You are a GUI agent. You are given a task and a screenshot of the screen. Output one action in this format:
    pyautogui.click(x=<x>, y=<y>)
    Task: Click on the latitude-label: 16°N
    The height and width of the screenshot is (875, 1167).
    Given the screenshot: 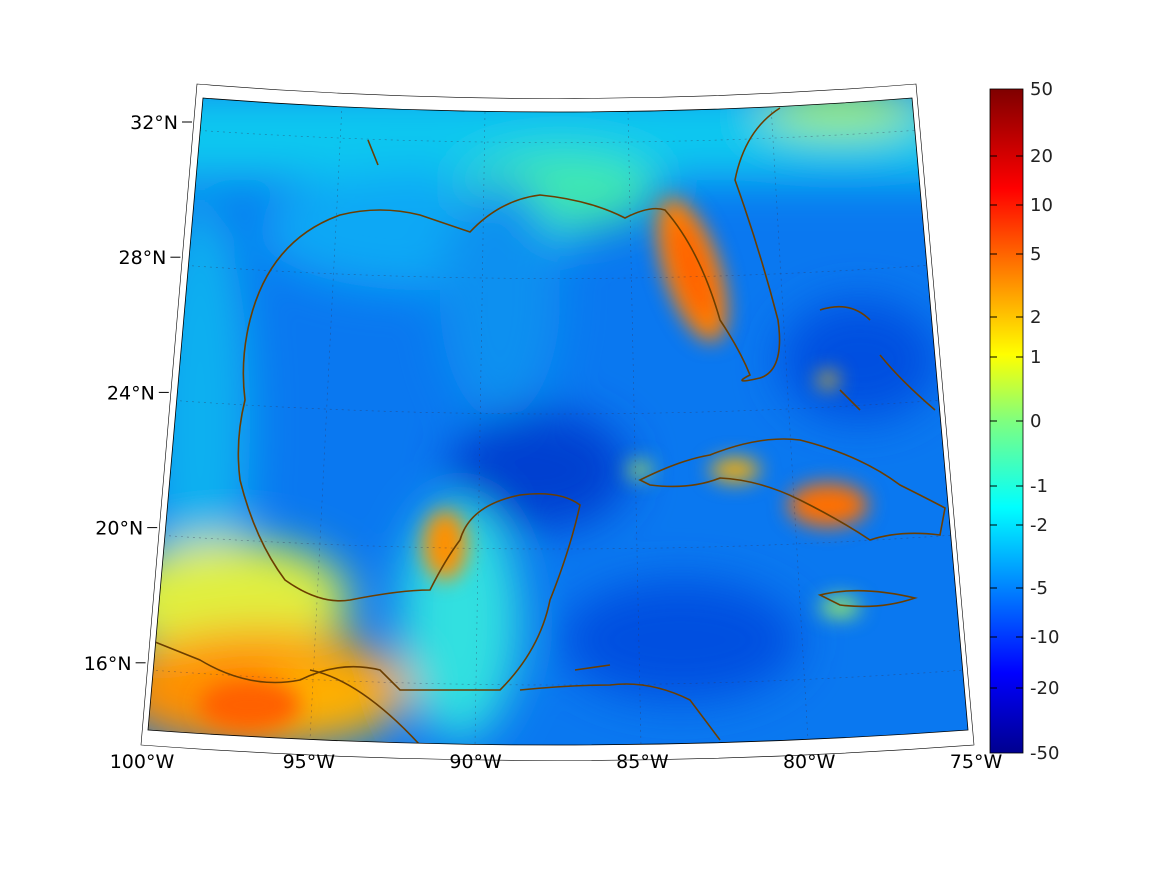 What is the action you would take?
    pyautogui.click(x=108, y=664)
    